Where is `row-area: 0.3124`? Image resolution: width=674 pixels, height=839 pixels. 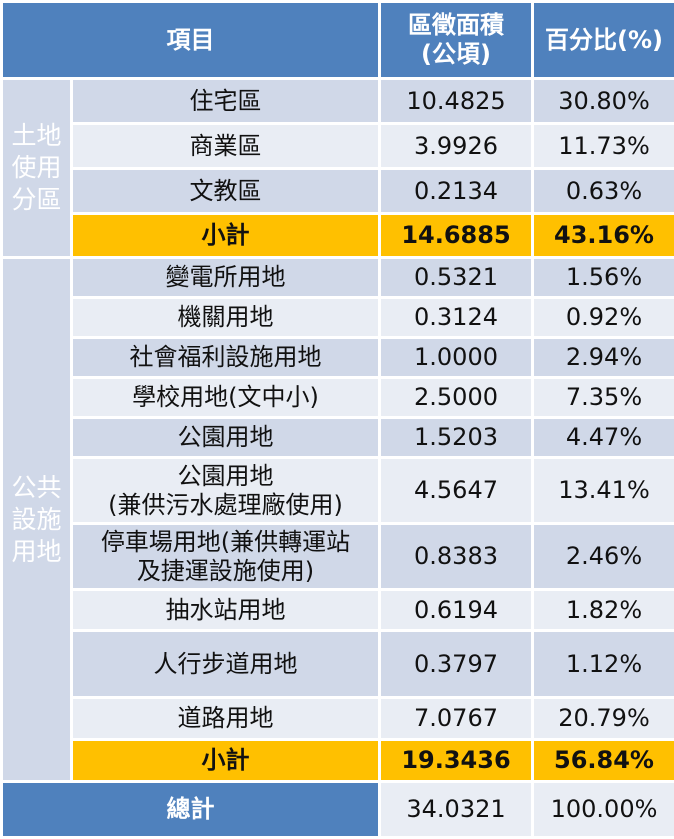
row-area: 0.3124 is located at coordinates (456, 318).